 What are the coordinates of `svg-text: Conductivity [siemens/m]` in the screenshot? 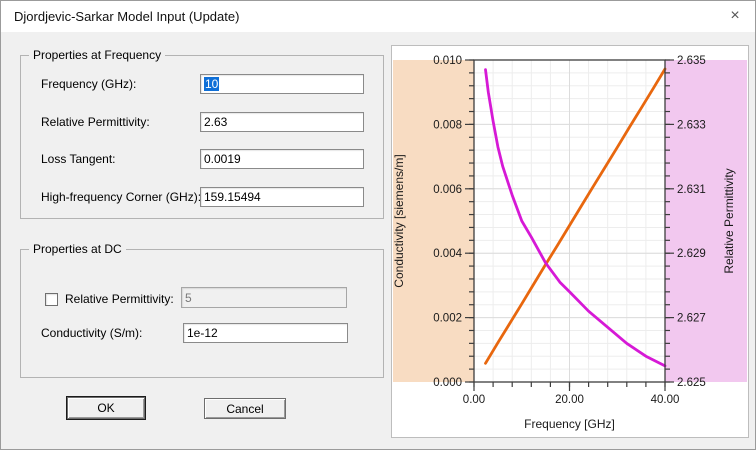 It's located at (399, 220).